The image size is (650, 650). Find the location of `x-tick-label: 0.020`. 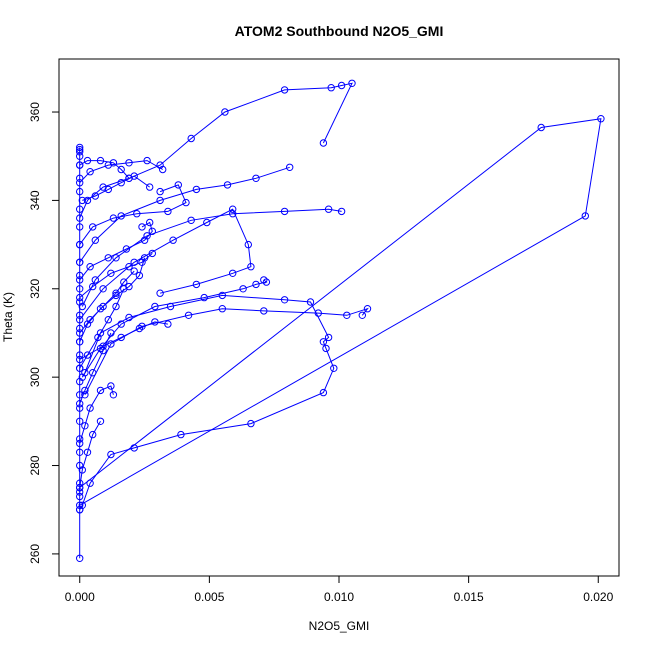

x-tick-label: 0.020 is located at coordinates (598, 597).